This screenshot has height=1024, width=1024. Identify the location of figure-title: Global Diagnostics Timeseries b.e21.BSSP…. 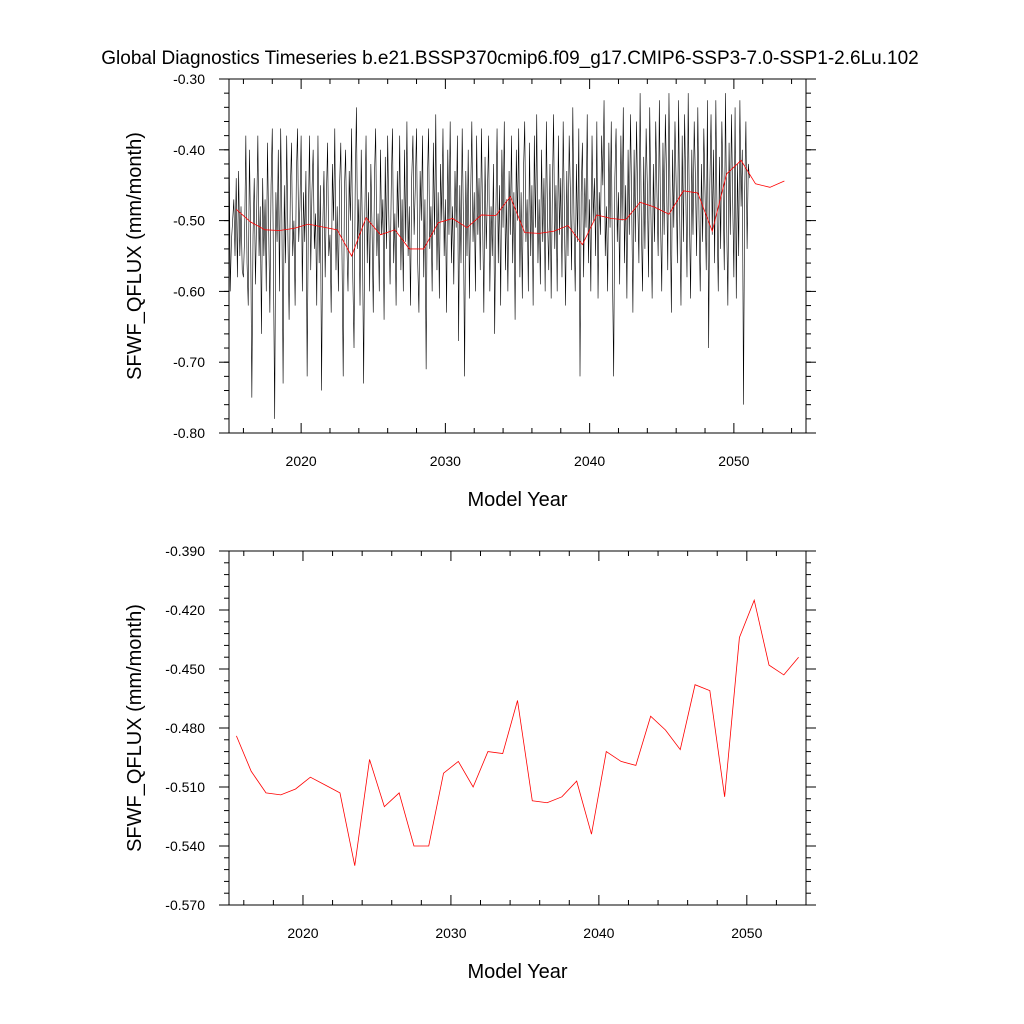
(509, 58).